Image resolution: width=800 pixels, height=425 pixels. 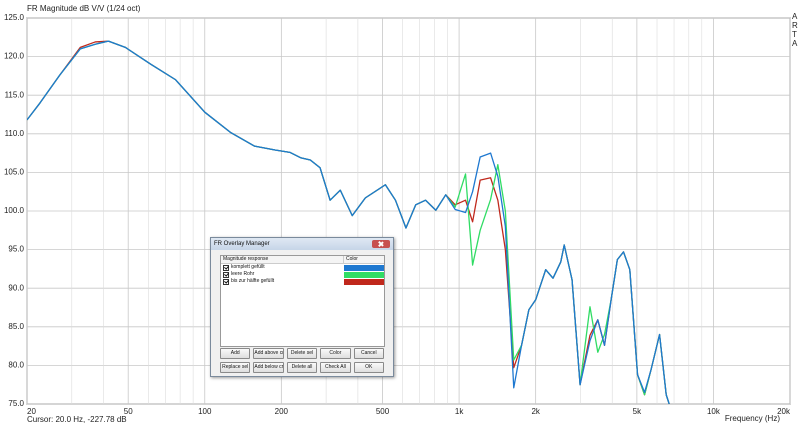 I want to click on button: Cancel, so click(x=368, y=353).